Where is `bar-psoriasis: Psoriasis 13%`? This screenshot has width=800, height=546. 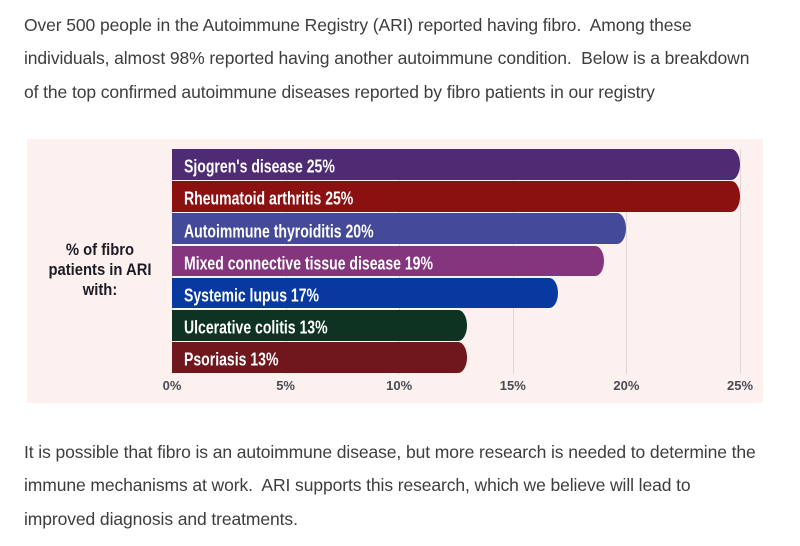
bar-psoriasis: Psoriasis 13% is located at coordinates (320, 357).